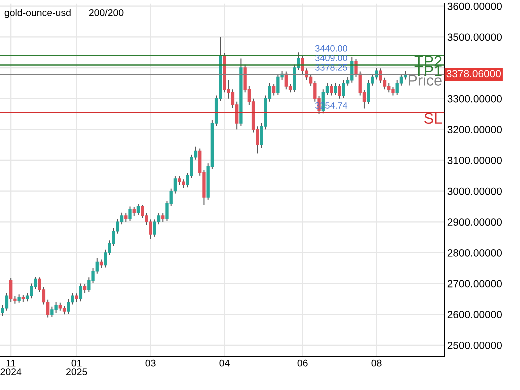 Image resolution: width=520 pixels, height=390 pixels. Describe the element at coordinates (151, 363) in the screenshot. I see `x-tick-label: 03` at that location.